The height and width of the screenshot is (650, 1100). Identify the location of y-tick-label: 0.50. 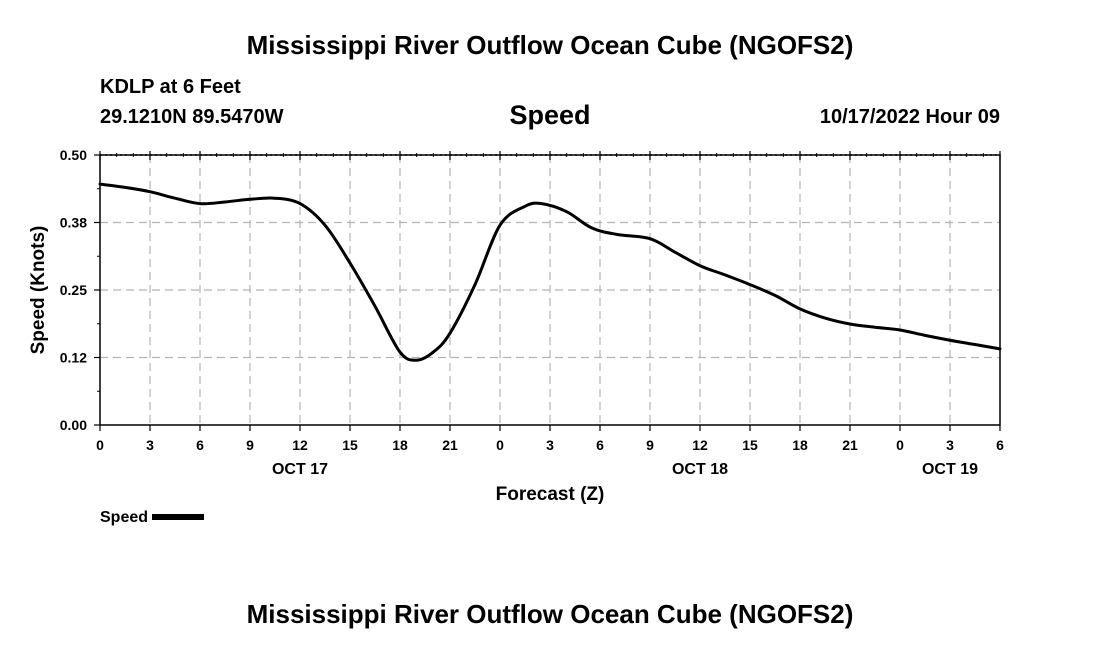
(73, 155).